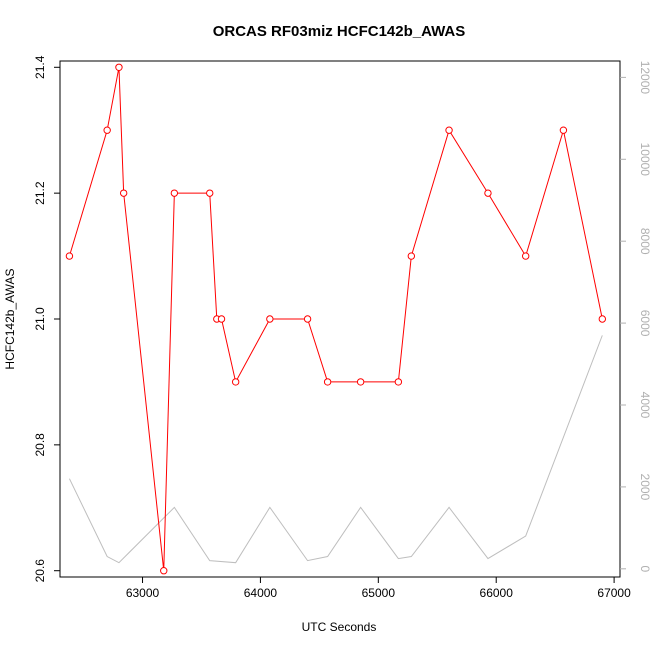  What do you see at coordinates (614, 593) in the screenshot?
I see `x-tick-label: 67000` at bounding box center [614, 593].